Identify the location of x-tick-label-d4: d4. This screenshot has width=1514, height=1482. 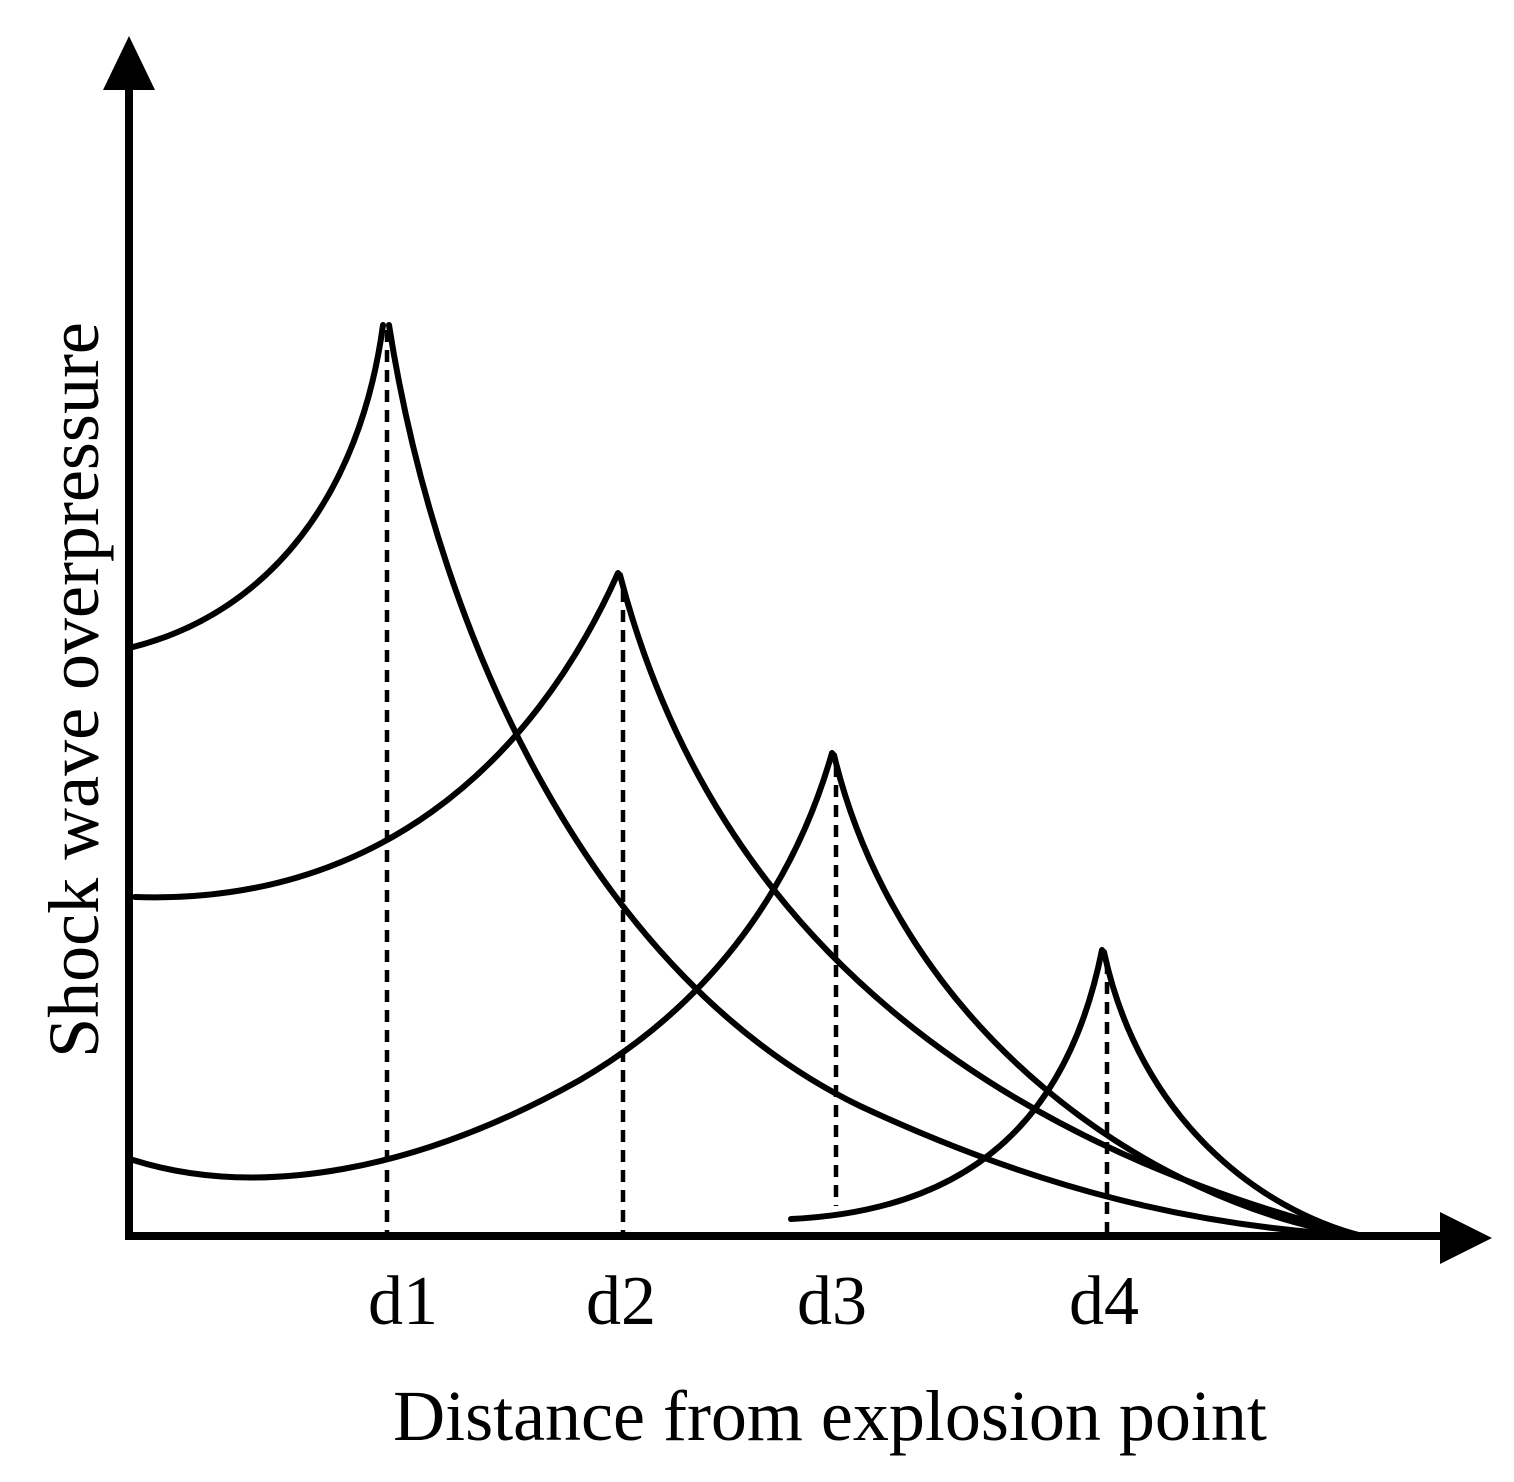
(1104, 1301).